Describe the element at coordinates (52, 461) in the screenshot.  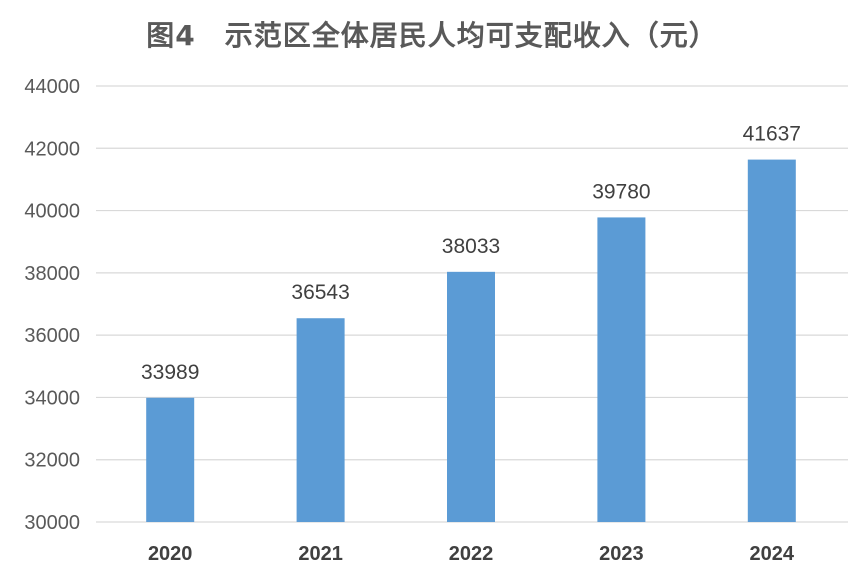
I see `y-tick-label: 32000` at that location.